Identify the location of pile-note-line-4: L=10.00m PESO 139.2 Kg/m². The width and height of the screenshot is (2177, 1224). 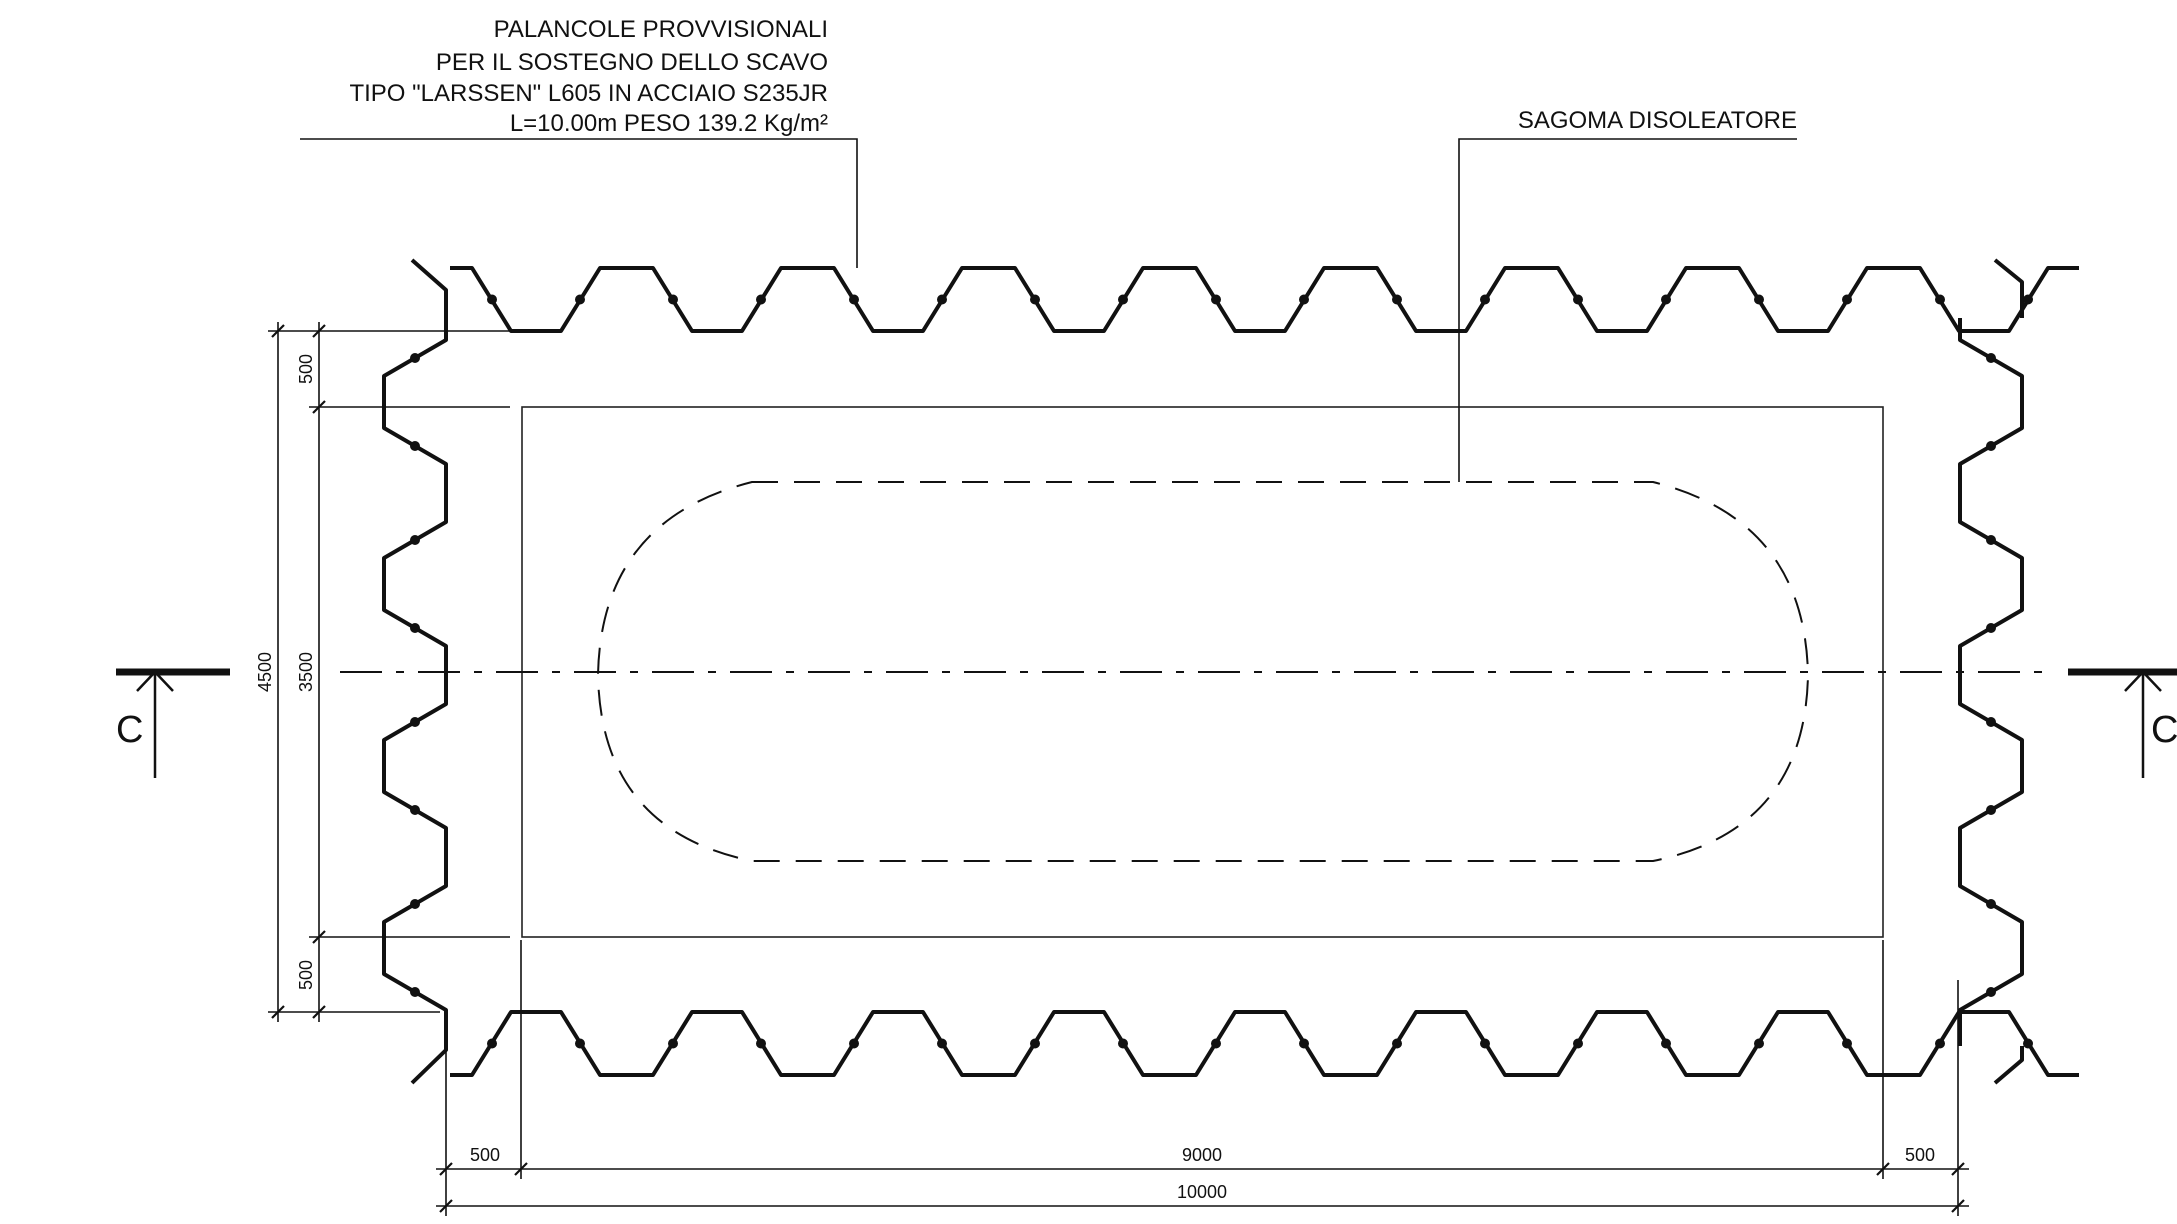
(669, 123).